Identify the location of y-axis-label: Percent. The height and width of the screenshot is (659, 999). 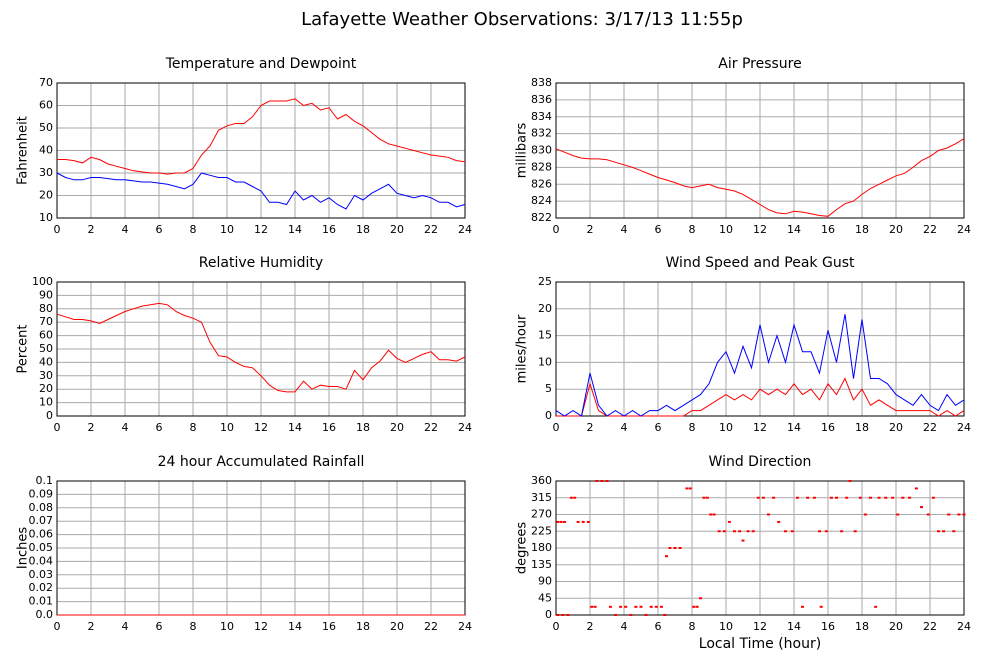
(23, 349).